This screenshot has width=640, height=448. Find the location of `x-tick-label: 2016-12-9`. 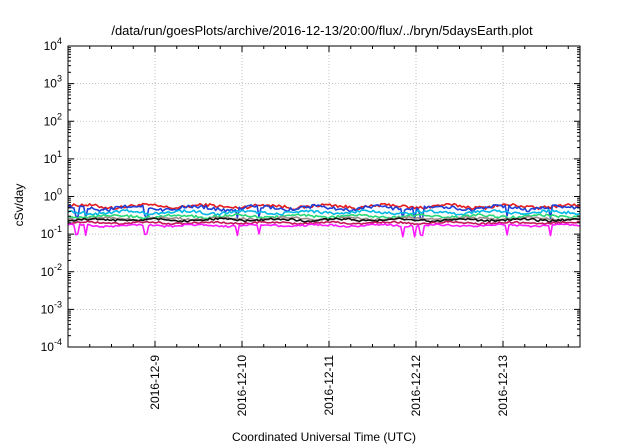

x-tick-label: 2016-12-9 is located at coordinates (155, 382).